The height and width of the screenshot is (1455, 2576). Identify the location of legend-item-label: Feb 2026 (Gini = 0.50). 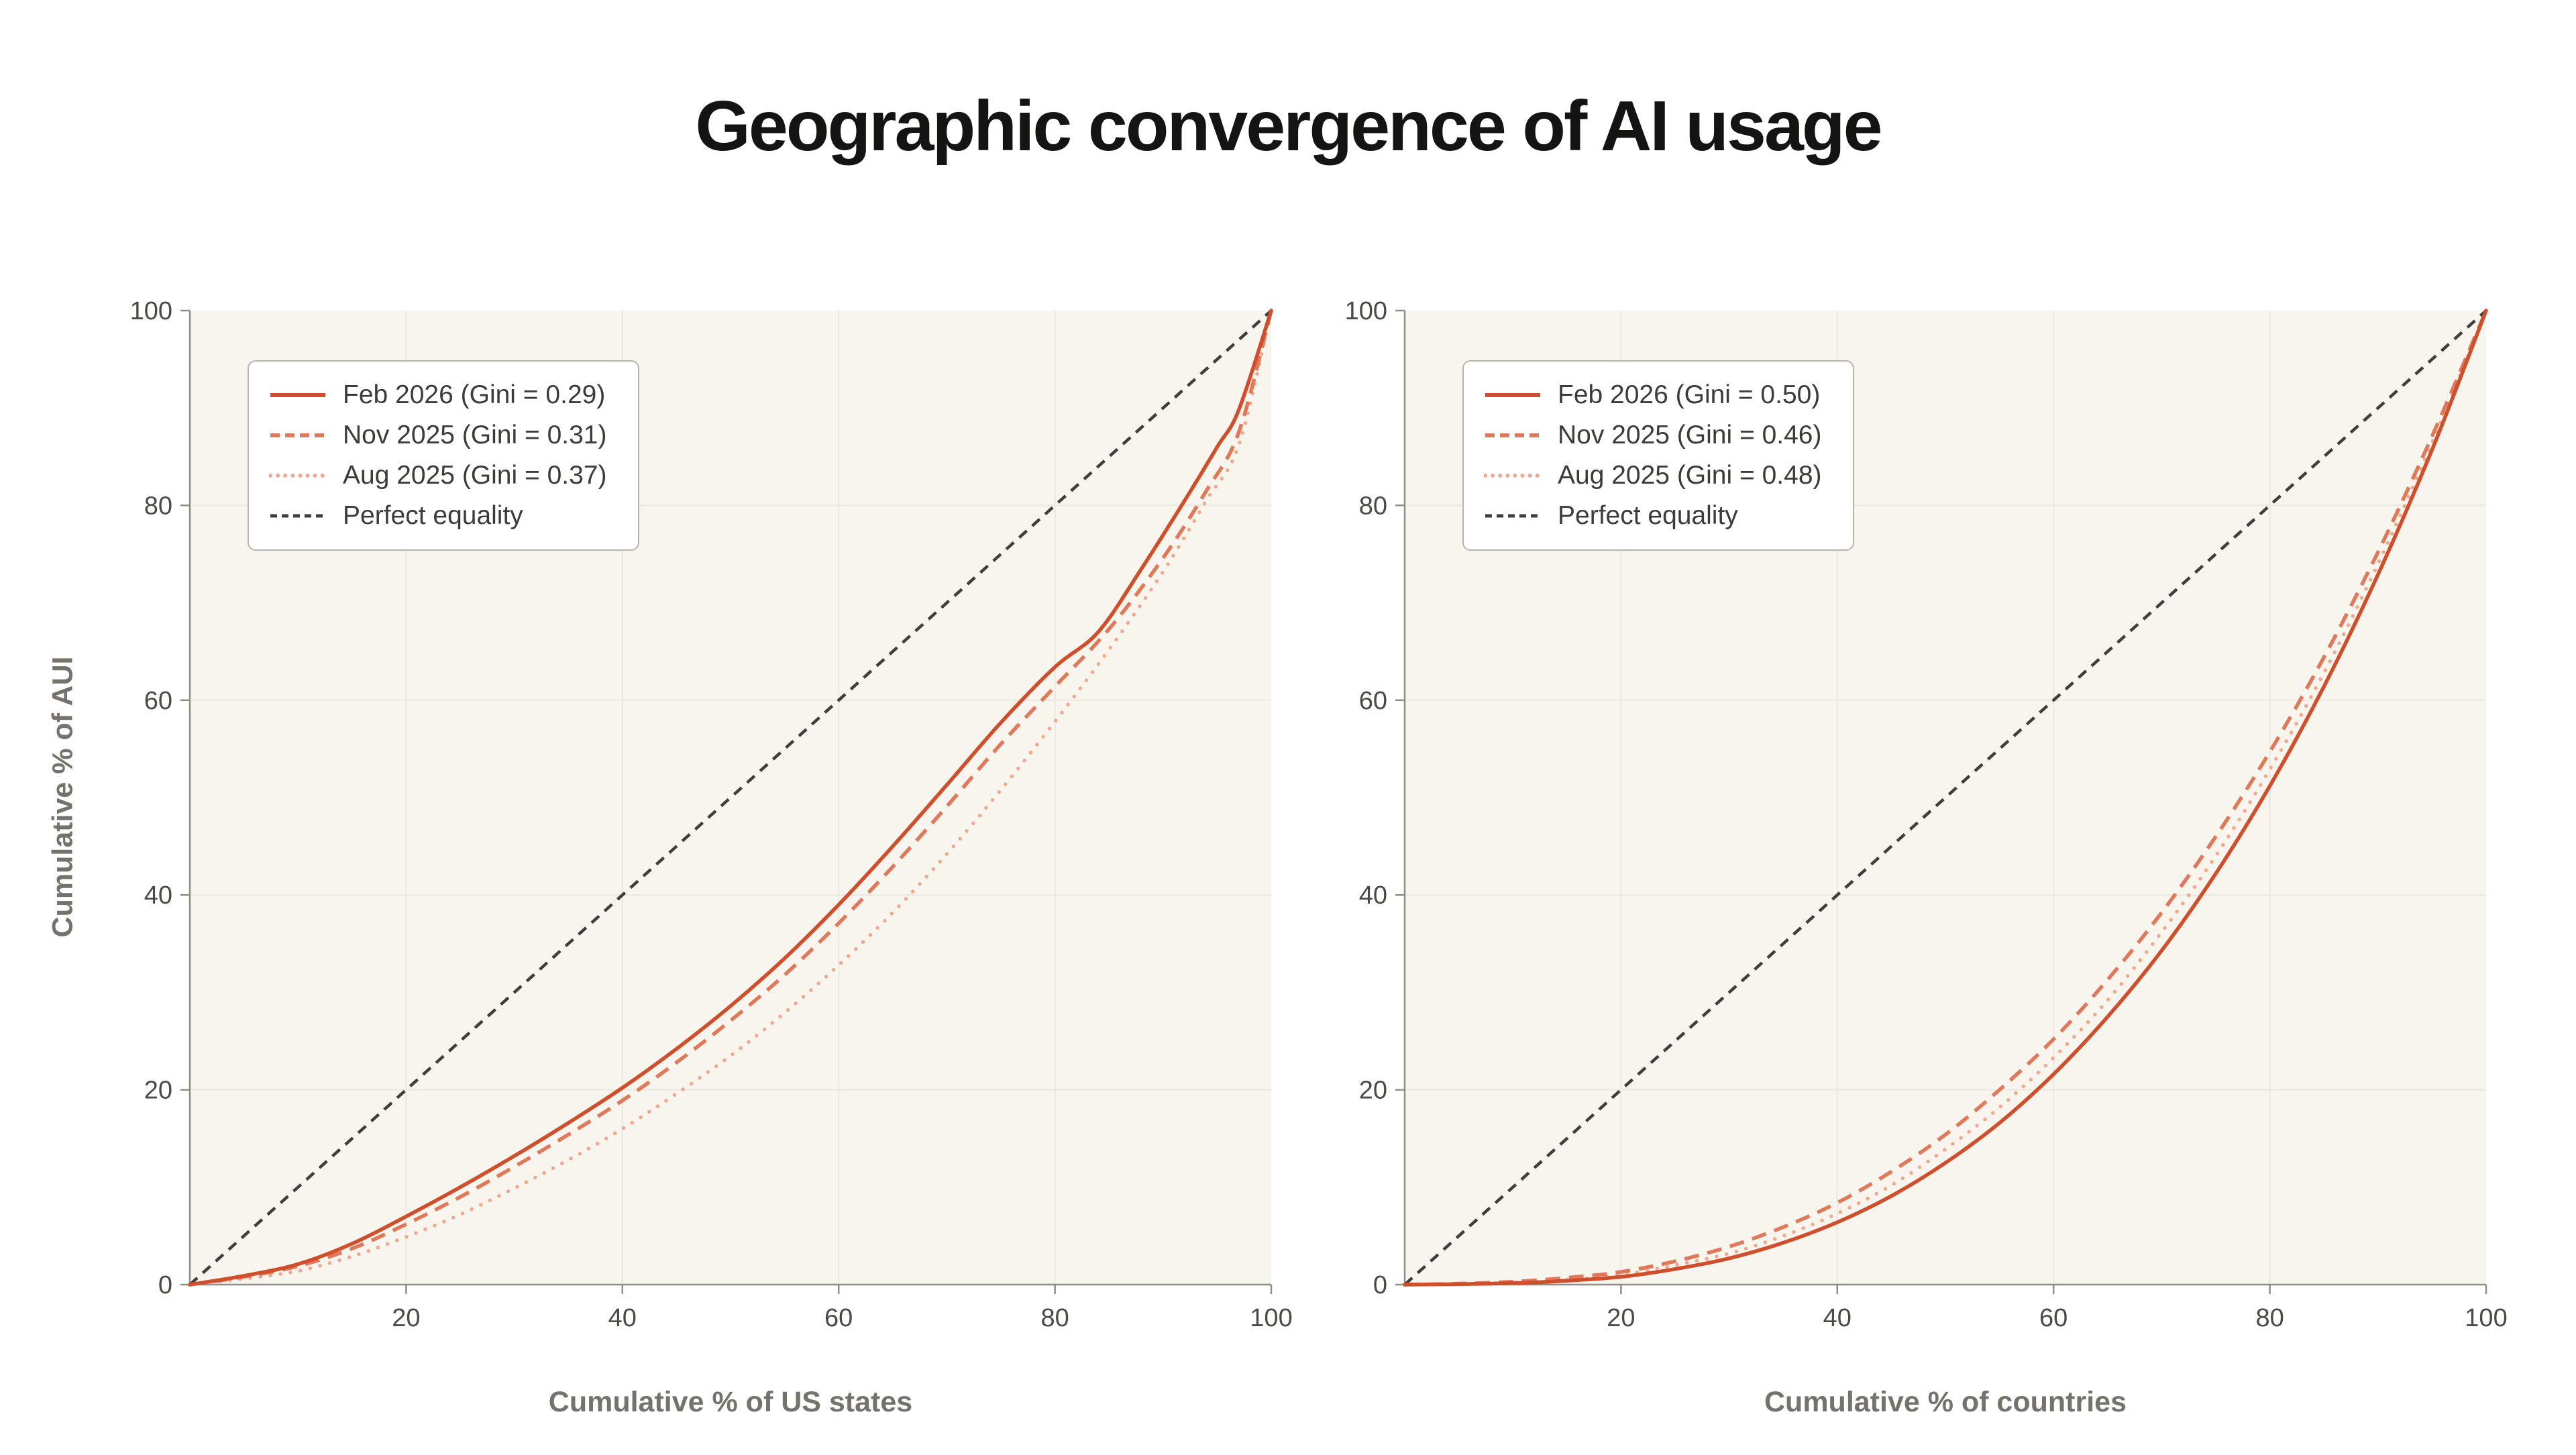
(1689, 394).